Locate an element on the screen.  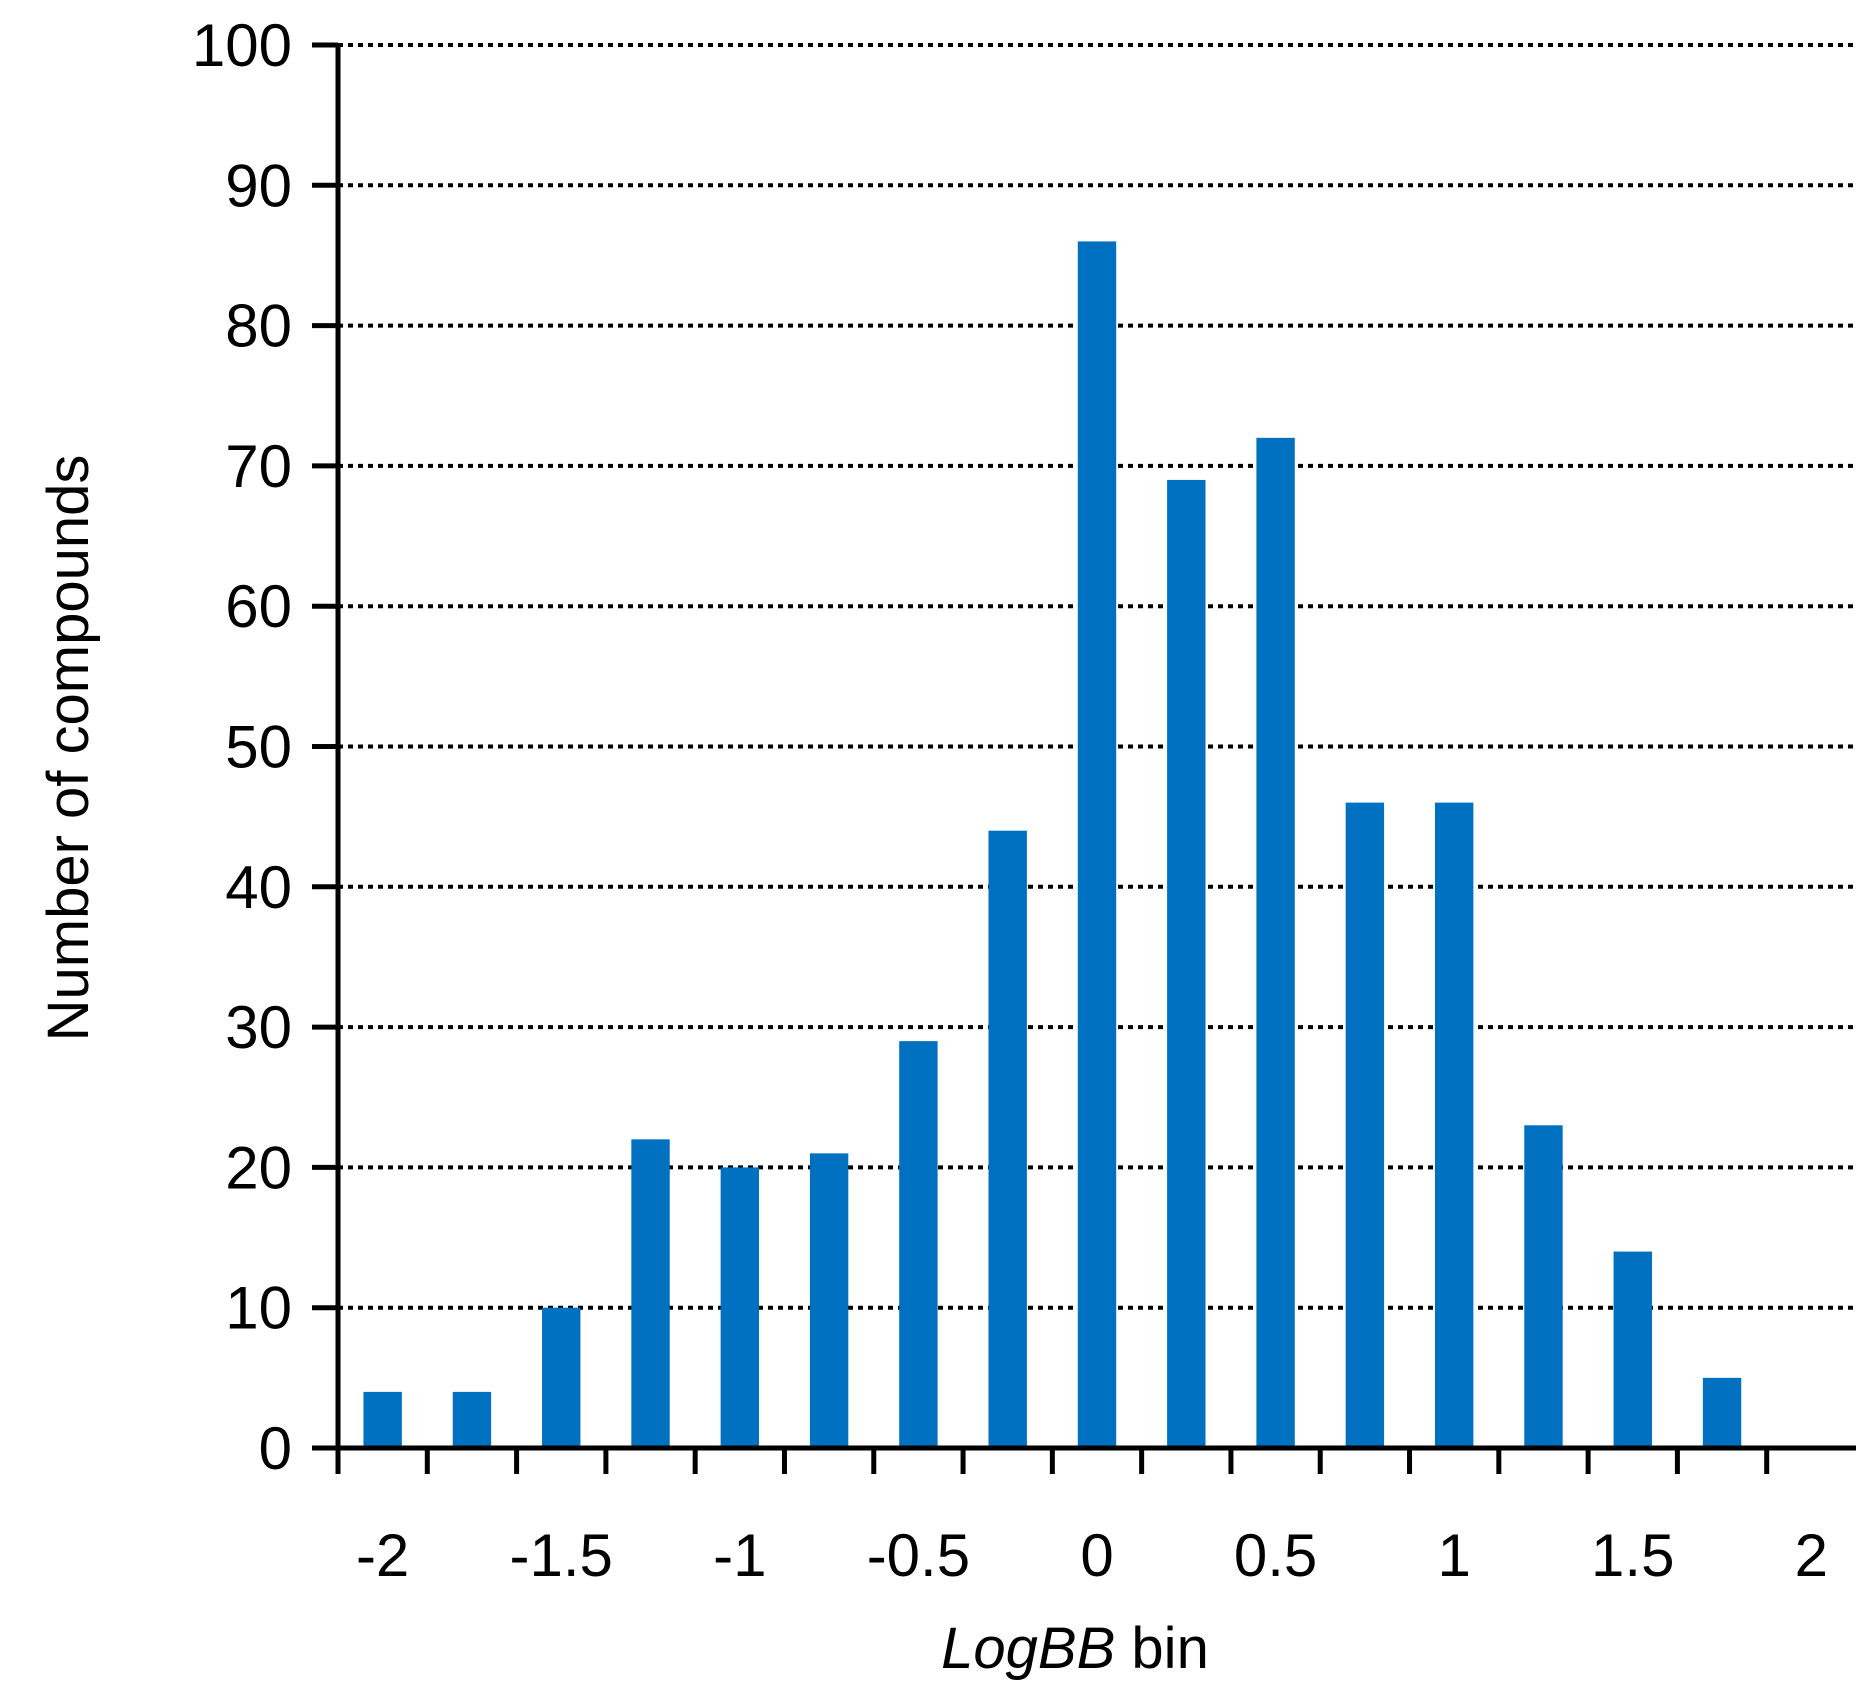
x-ticks: -2 -1.5 -1 -0.5 0 0.5 1 1.5 2 is located at coordinates (1081, 1518).